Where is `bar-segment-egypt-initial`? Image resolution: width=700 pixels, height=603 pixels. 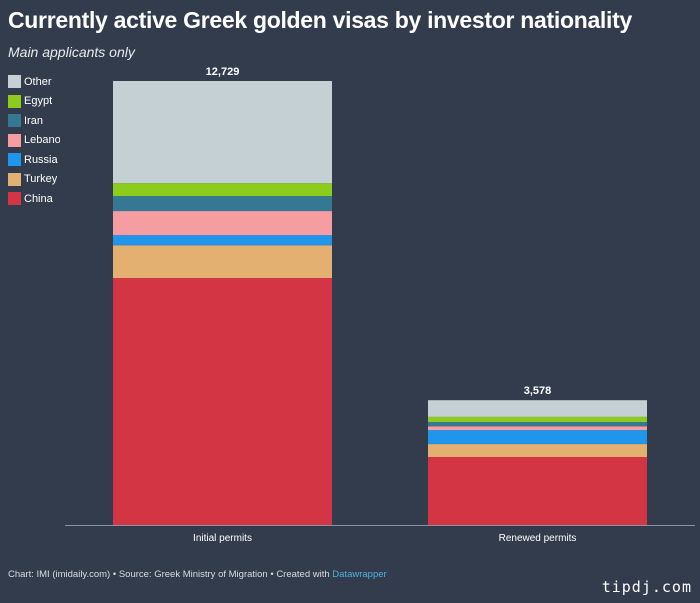 bar-segment-egypt-initial is located at coordinates (222, 190).